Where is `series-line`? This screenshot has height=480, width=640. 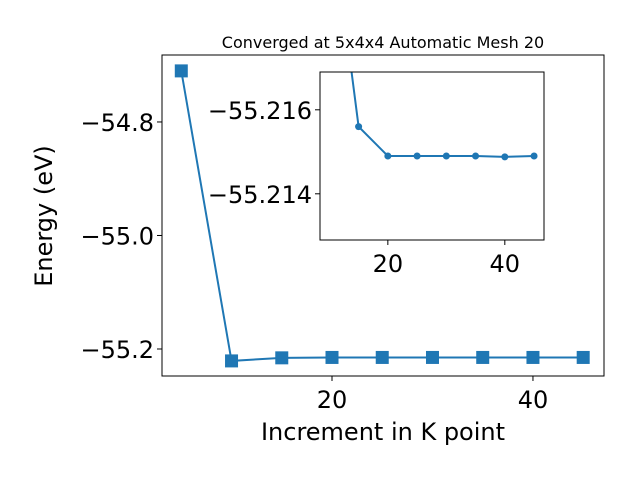 series-line is located at coordinates (442, 115).